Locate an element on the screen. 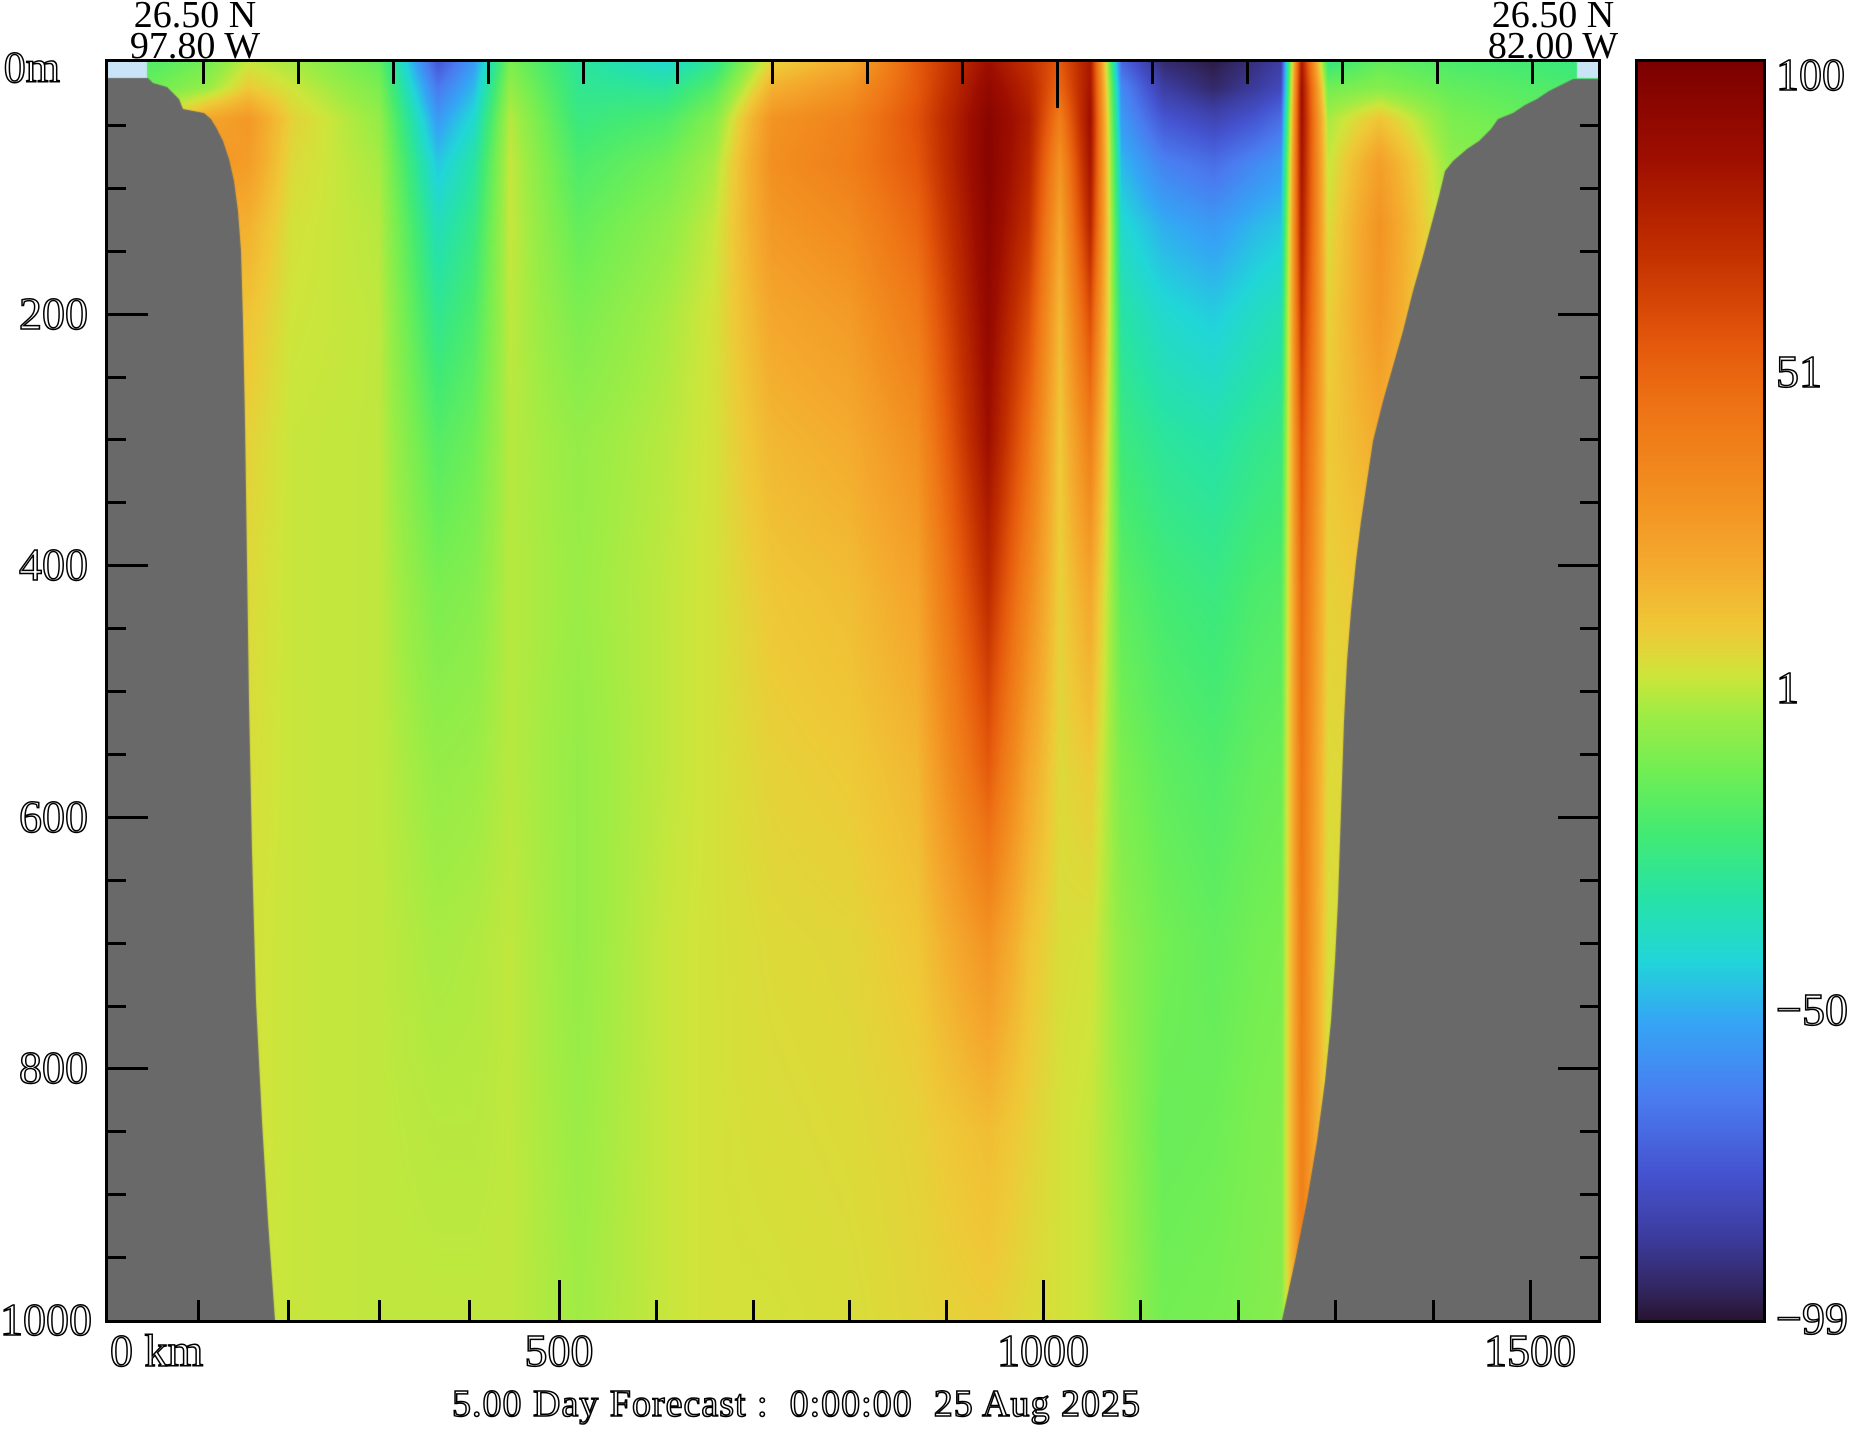  start-latitude-label: 26.50 N is located at coordinates (195, 18).